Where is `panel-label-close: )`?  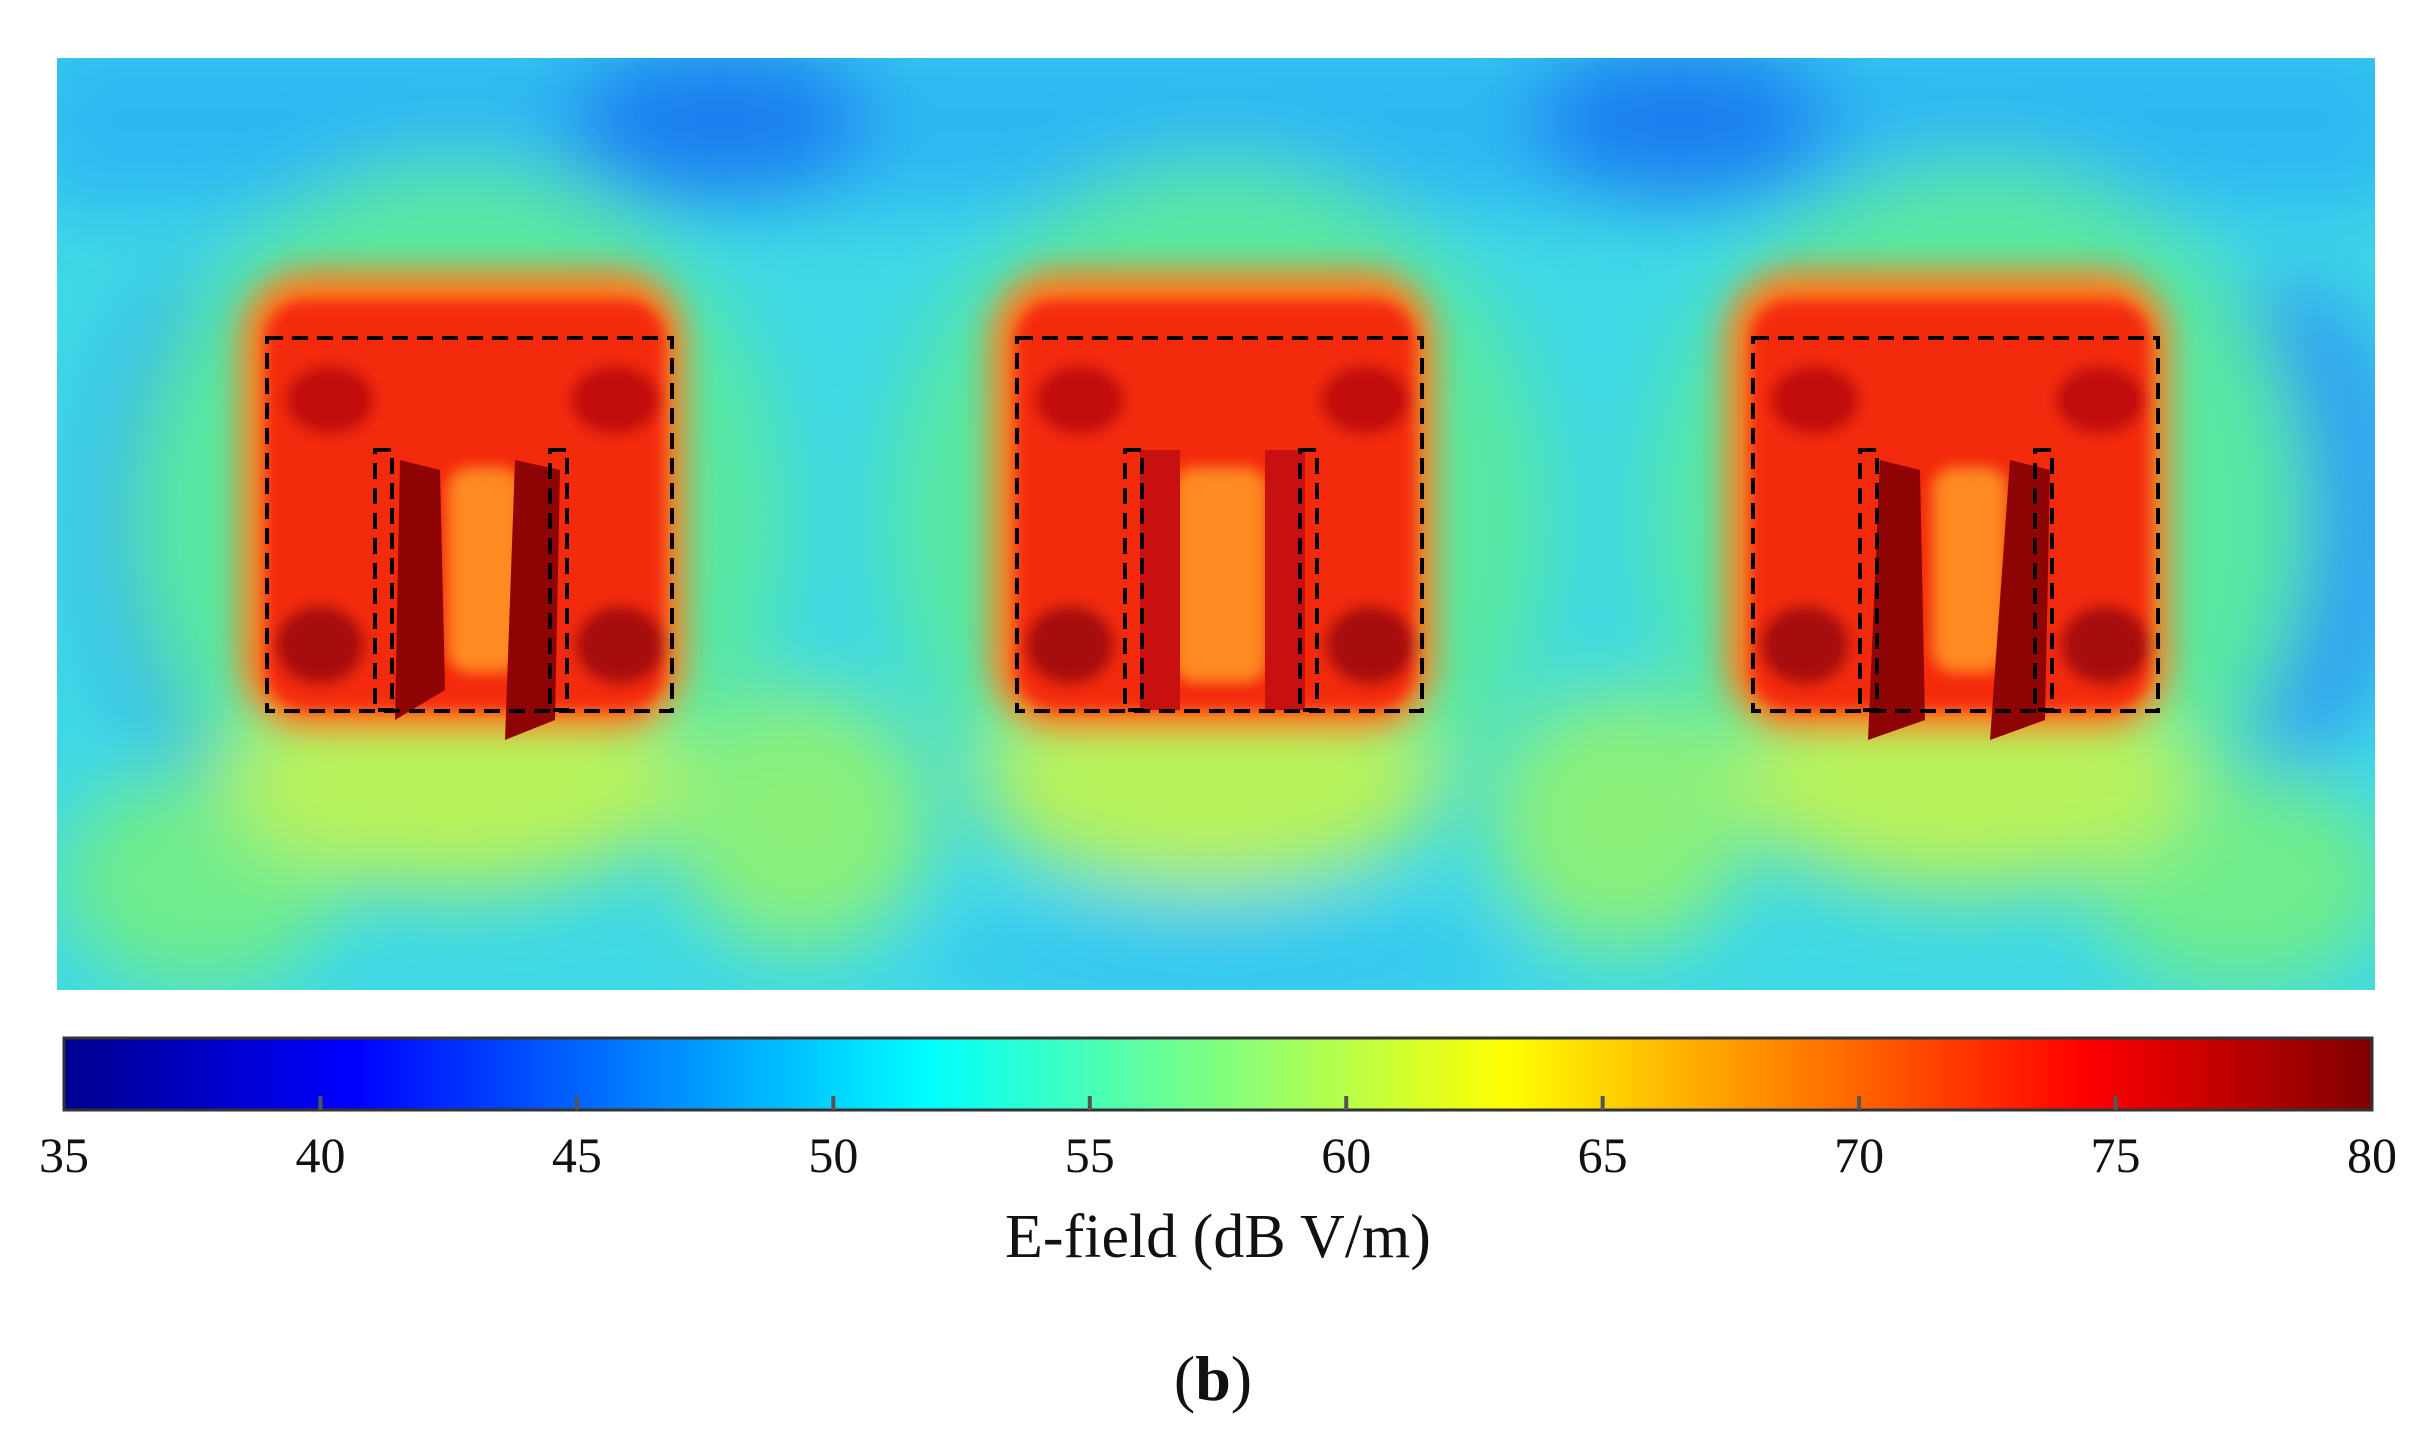
panel-label-close: ) is located at coordinates (1241, 1378).